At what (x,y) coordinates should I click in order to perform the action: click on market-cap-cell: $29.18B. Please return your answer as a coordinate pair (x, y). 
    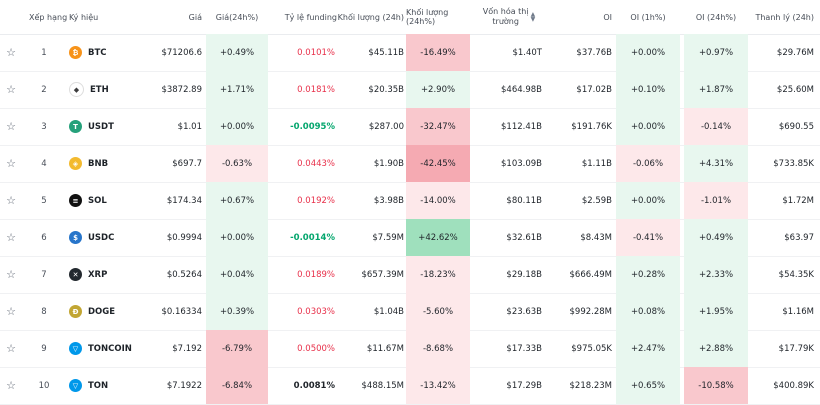
    Looking at the image, I should click on (524, 274).